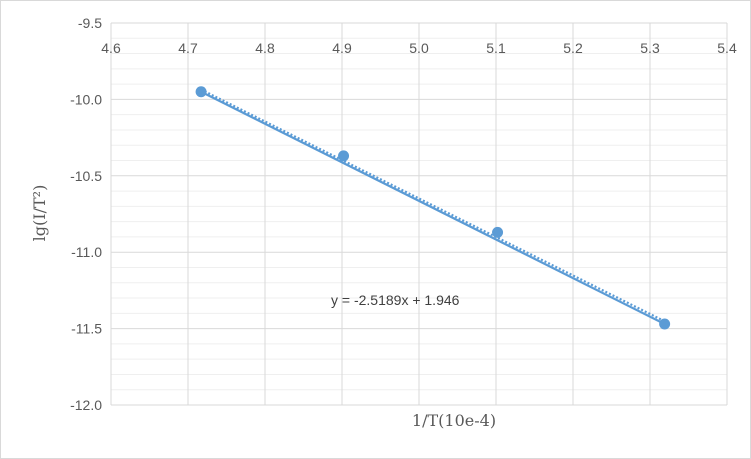 The width and height of the screenshot is (751, 459). I want to click on y-tick-label: -10.0, so click(86, 99).